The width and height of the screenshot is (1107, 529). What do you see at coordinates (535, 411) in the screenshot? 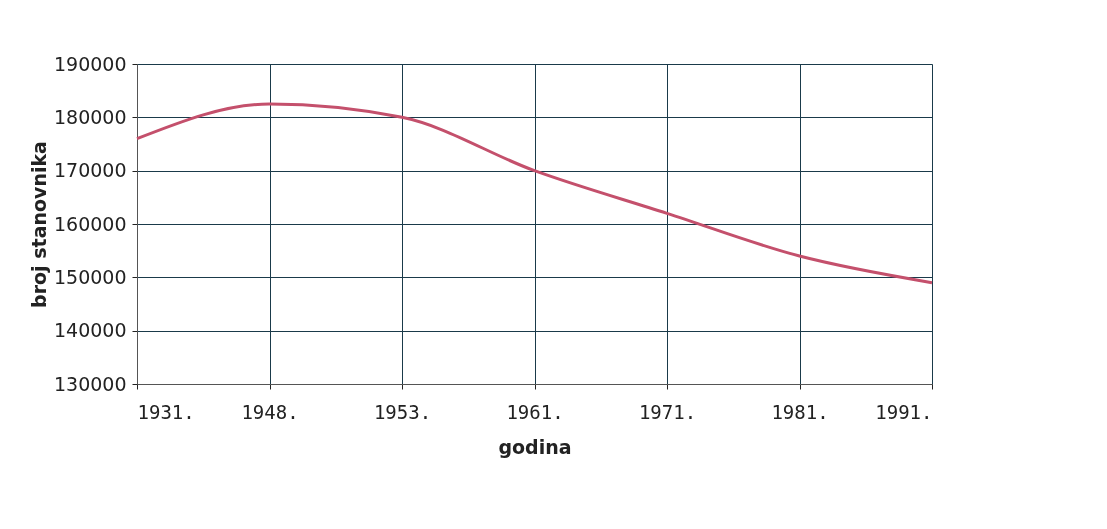
I see `x-tick-label: 1961.` at bounding box center [535, 411].